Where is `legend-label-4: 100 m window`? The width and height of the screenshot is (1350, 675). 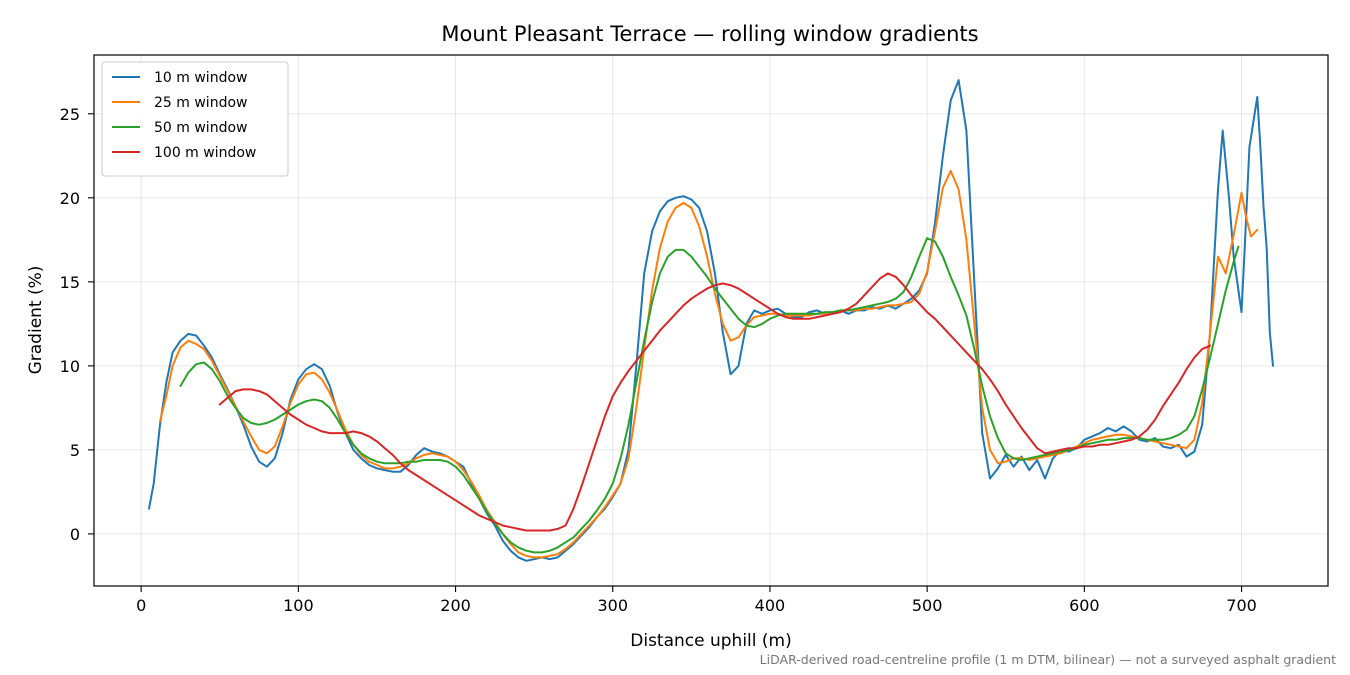 legend-label-4: 100 m window is located at coordinates (205, 153).